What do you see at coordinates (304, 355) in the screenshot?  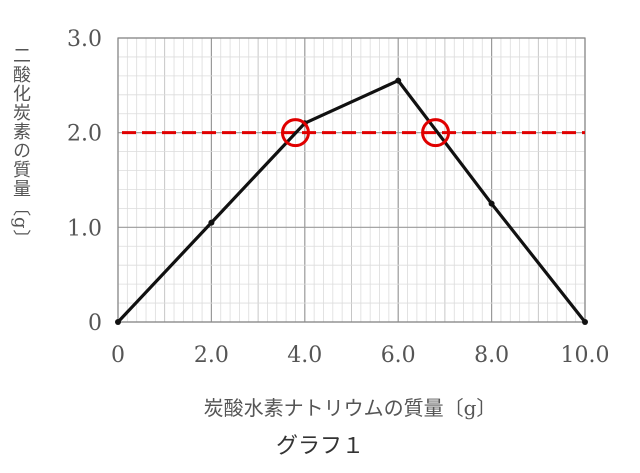 I see `x-tick-label: 4.0` at bounding box center [304, 355].